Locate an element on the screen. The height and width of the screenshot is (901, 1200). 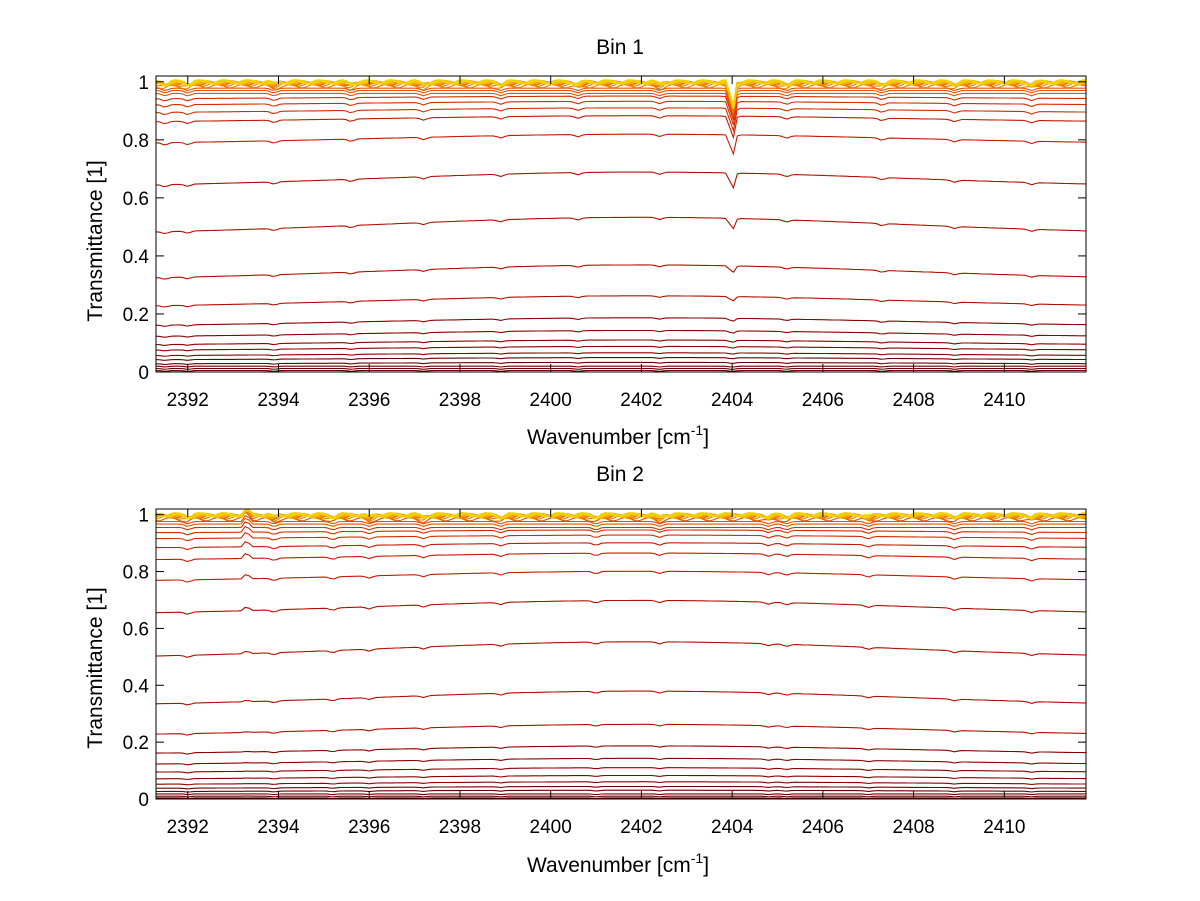
chart-title: Bin 1 is located at coordinates (620, 47).